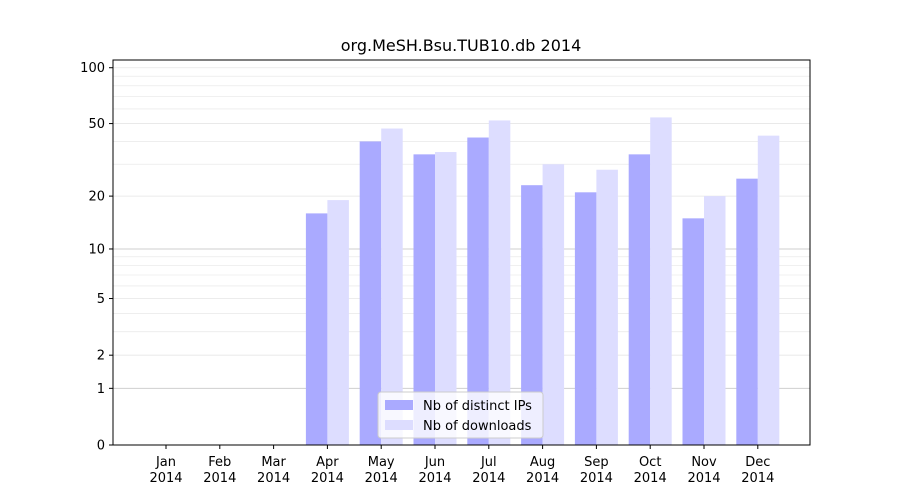 This screenshot has height=500, width=900. Describe the element at coordinates (542, 462) in the screenshot. I see `x-tick-label-month: Aug` at that location.